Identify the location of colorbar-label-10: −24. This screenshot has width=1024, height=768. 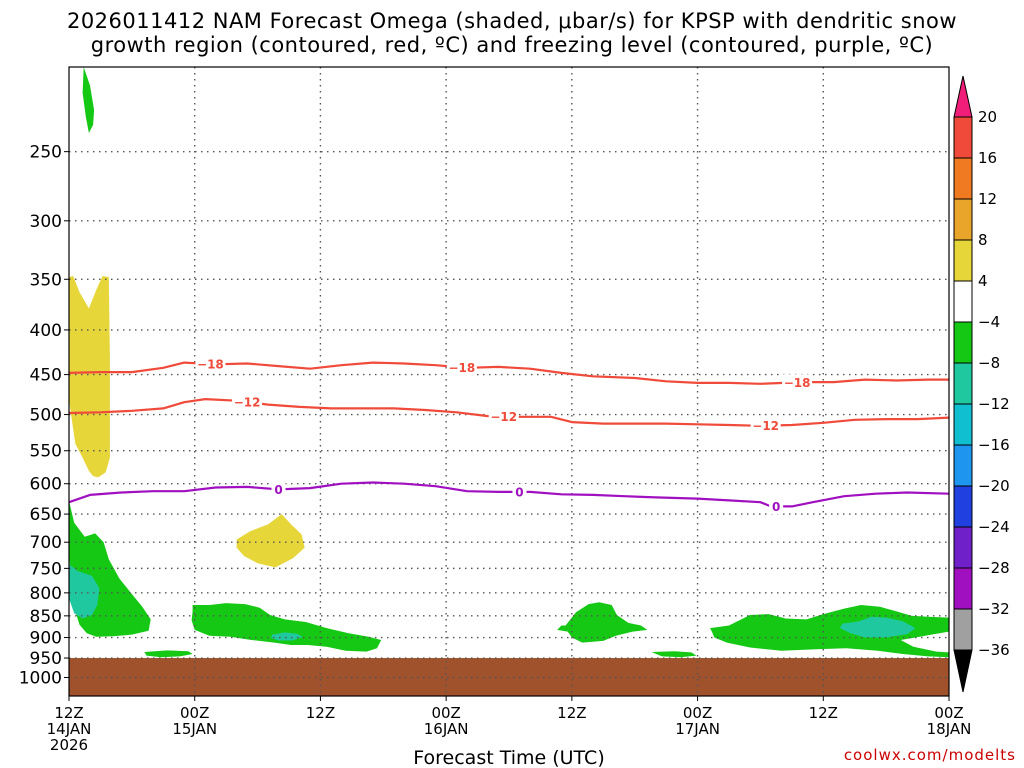
(994, 527).